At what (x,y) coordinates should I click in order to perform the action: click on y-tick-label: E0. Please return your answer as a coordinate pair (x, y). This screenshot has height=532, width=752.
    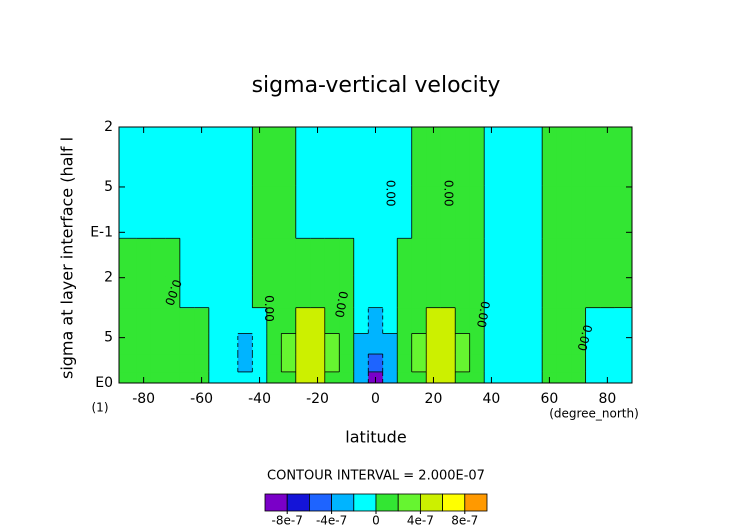
    Looking at the image, I should click on (104, 383).